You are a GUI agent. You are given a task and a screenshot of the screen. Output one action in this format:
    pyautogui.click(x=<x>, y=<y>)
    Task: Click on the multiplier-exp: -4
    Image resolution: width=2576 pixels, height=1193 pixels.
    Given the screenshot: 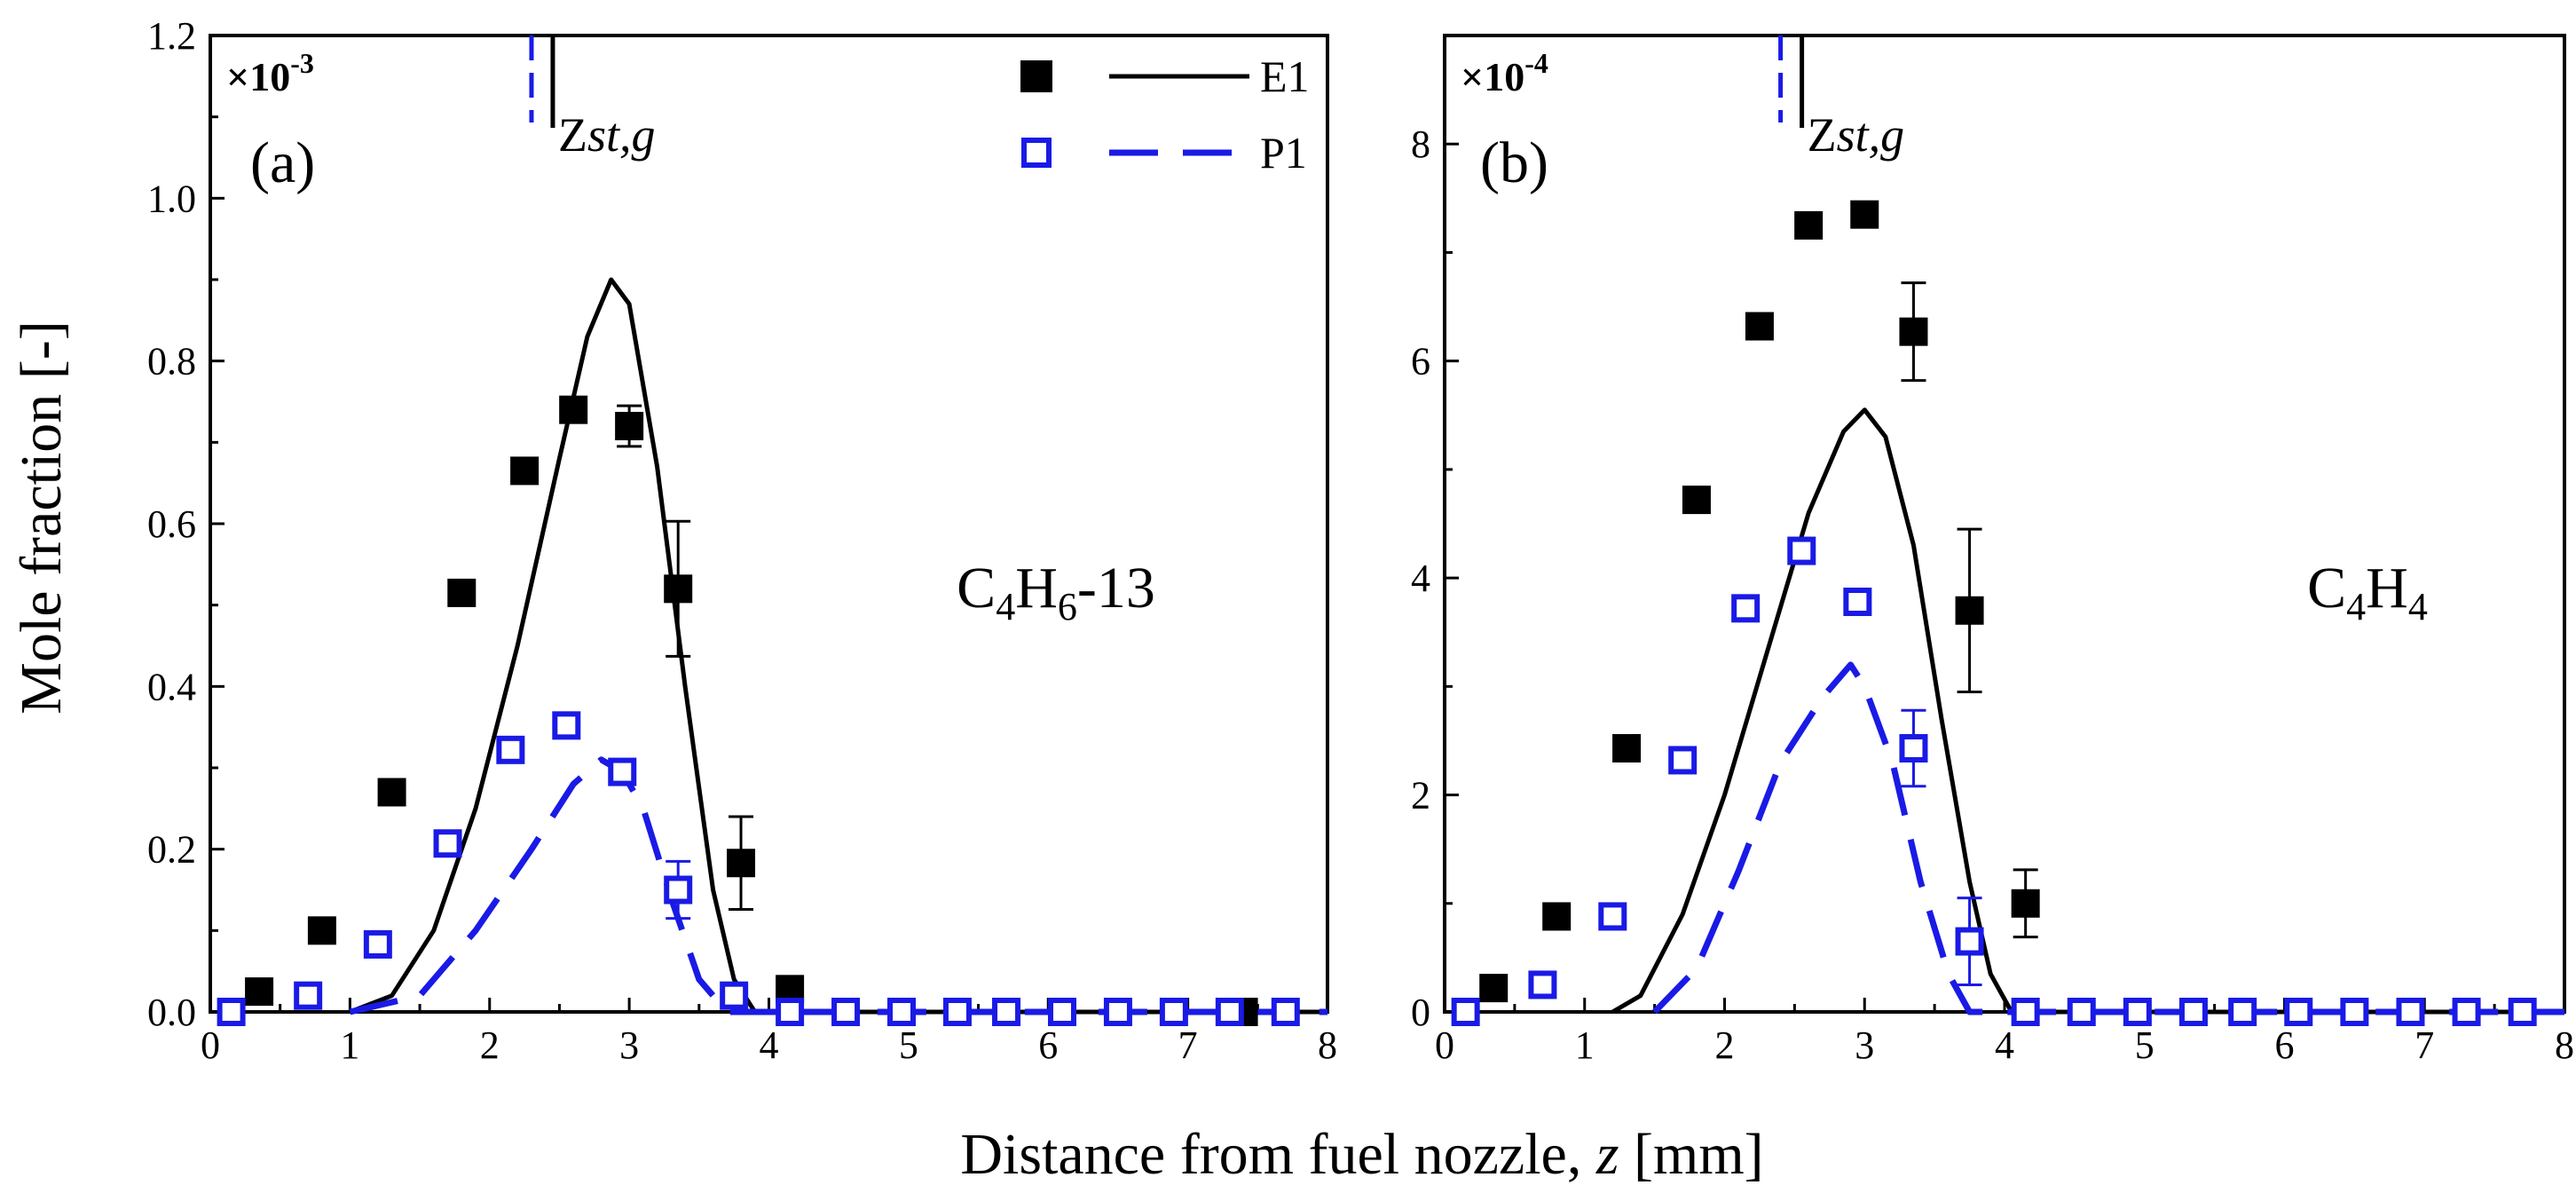 What is the action you would take?
    pyautogui.click(x=1536, y=63)
    